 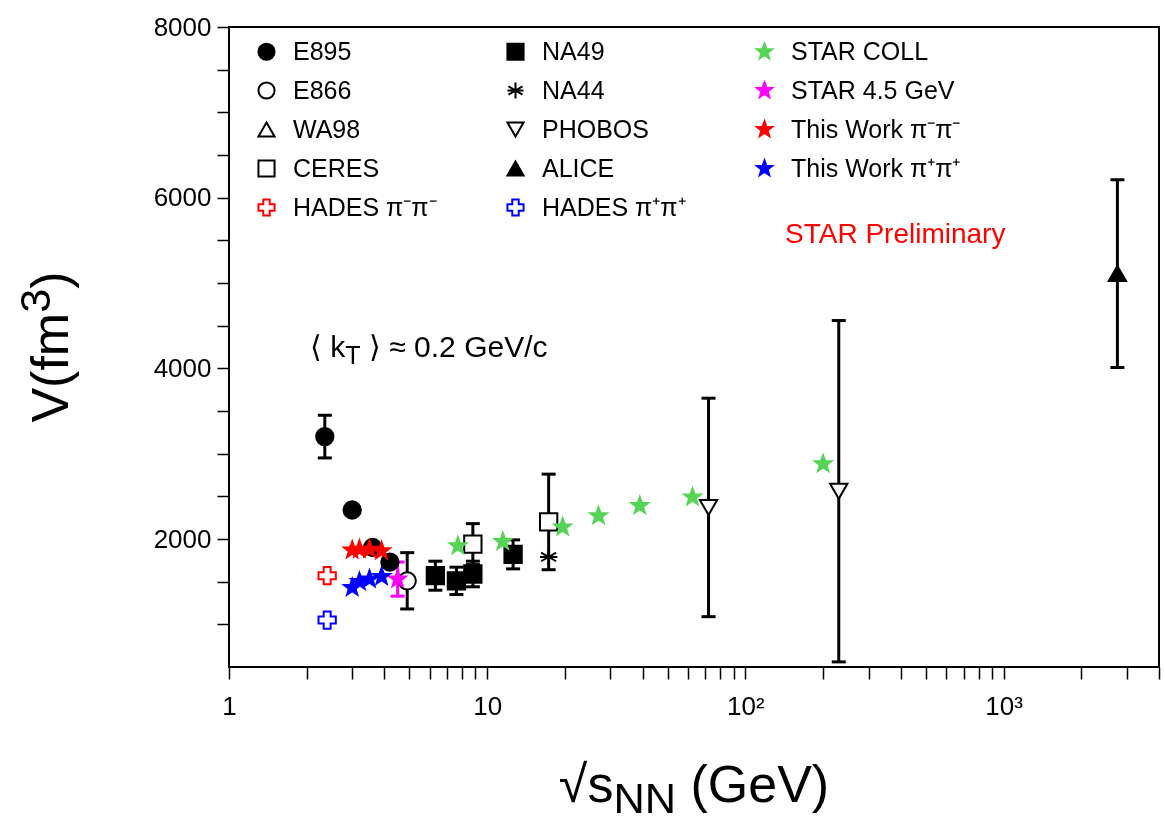 What do you see at coordinates (488, 705) in the screenshot?
I see `x-tick-label: 10` at bounding box center [488, 705].